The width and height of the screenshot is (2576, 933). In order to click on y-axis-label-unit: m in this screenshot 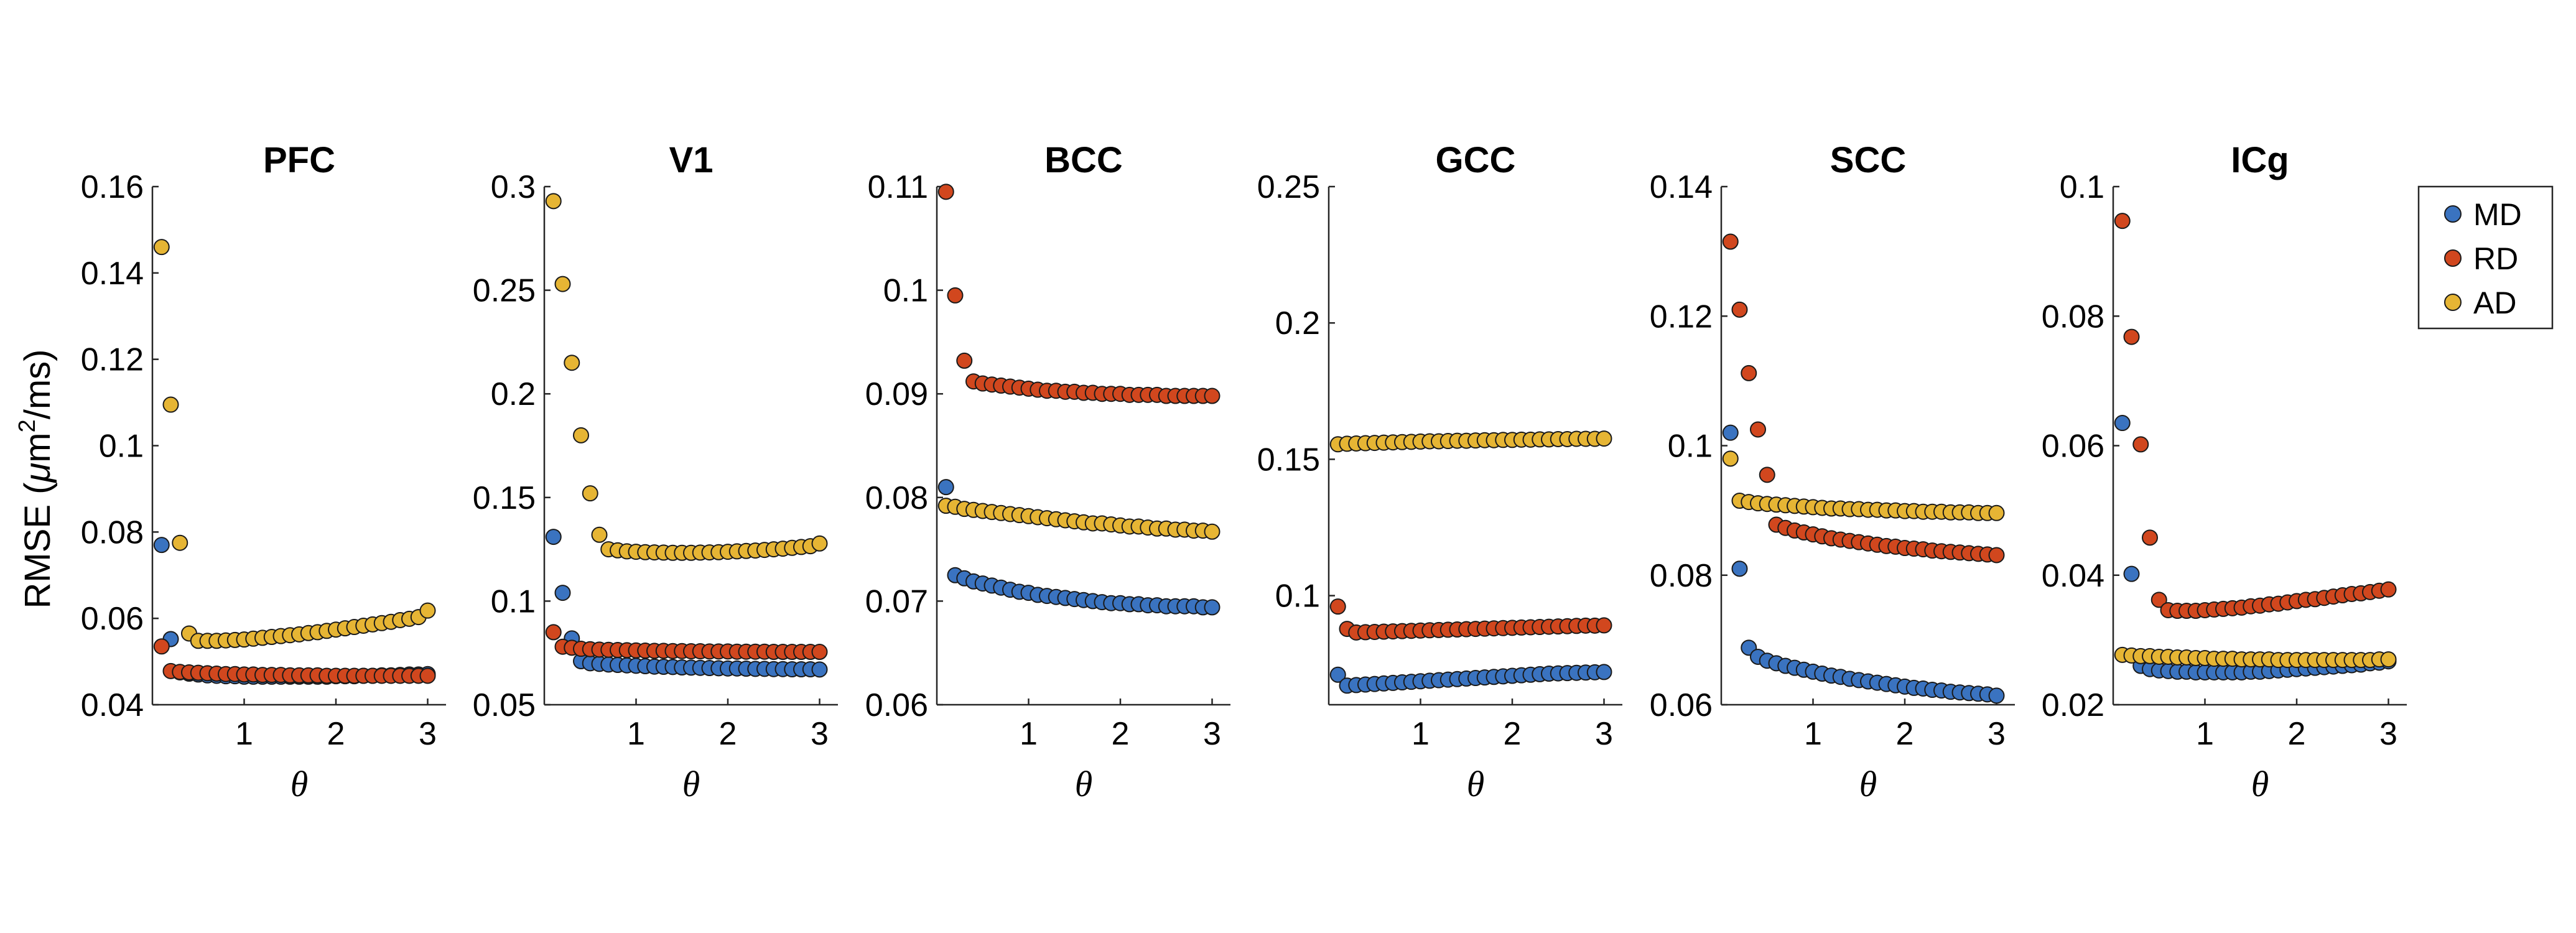, I will do `click(37, 447)`.